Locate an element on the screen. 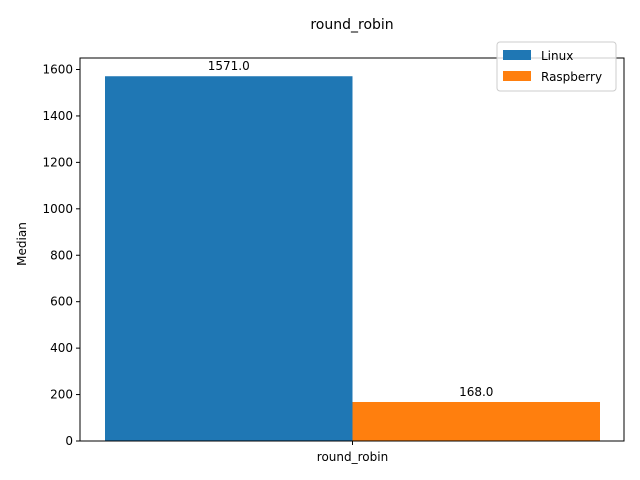 Image resolution: width=640 pixels, height=480 pixels. y-tick-label: 1600 is located at coordinates (57, 70).